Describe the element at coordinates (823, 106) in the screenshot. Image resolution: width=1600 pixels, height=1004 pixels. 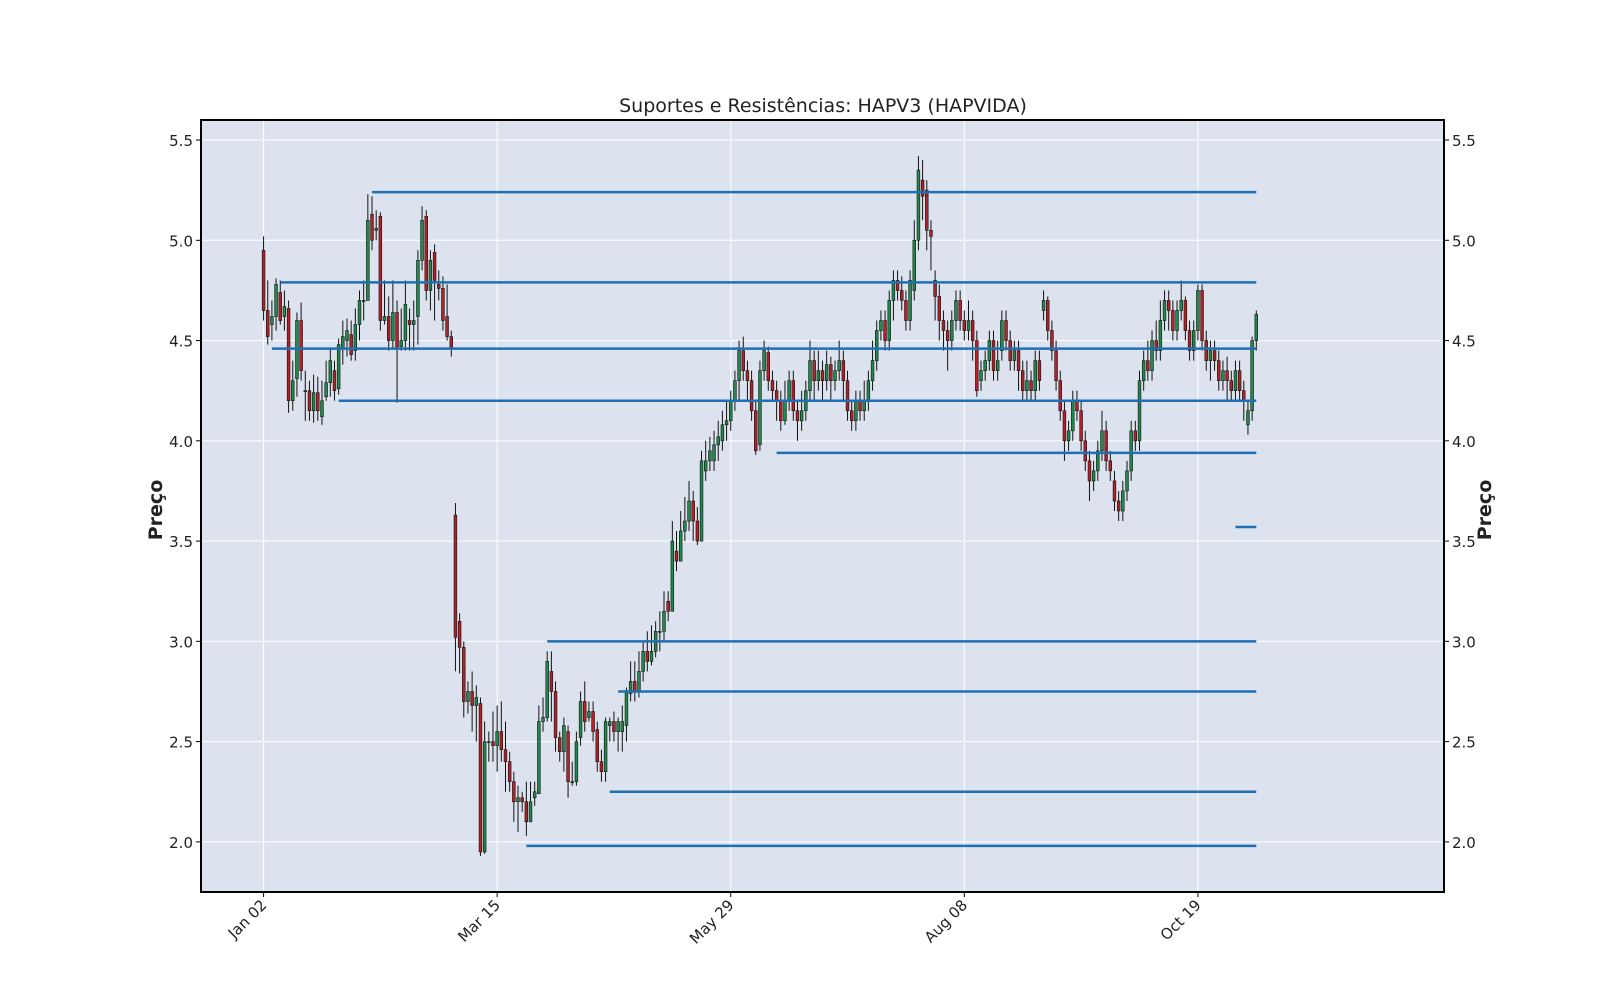
I see `chart-title: Suportes e Resistências: HAPV3 (HAPVIDA)` at that location.